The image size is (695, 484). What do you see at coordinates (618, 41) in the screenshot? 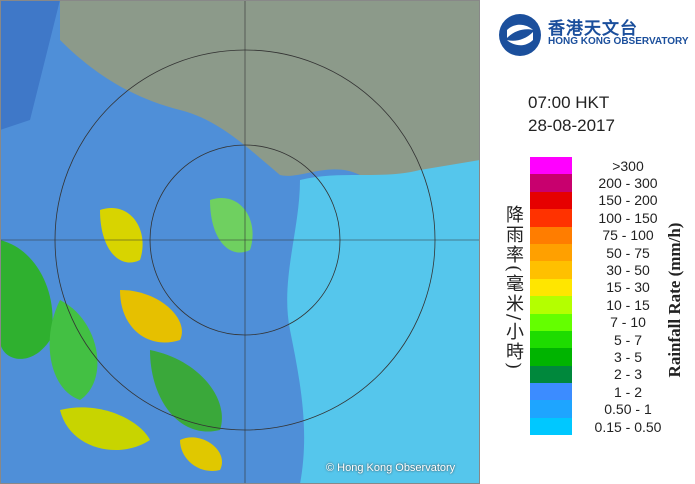
I see `logo-english: HONG KONG OBSERVATORY` at bounding box center [618, 41].